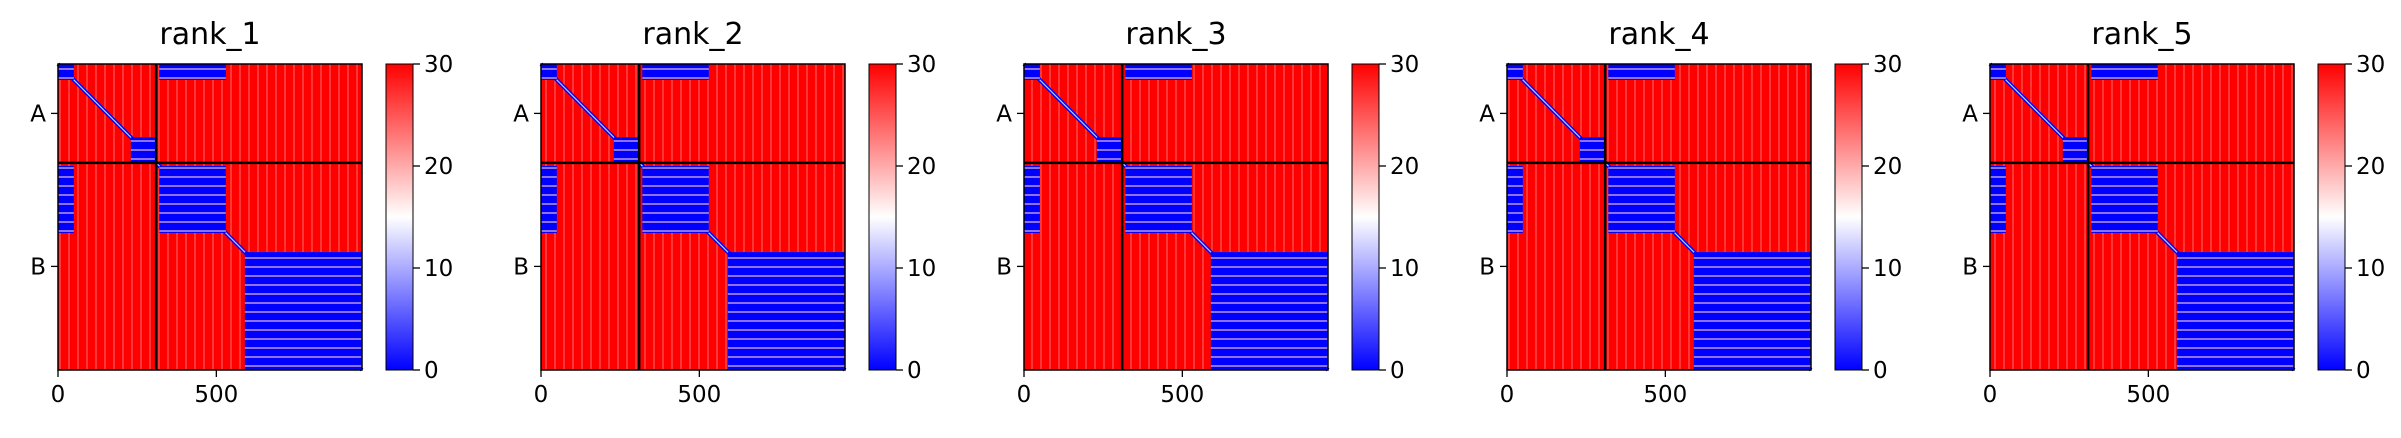 The height and width of the screenshot is (438, 2401). Describe the element at coordinates (1658, 34) in the screenshot. I see `panel-title: rank_4` at that location.